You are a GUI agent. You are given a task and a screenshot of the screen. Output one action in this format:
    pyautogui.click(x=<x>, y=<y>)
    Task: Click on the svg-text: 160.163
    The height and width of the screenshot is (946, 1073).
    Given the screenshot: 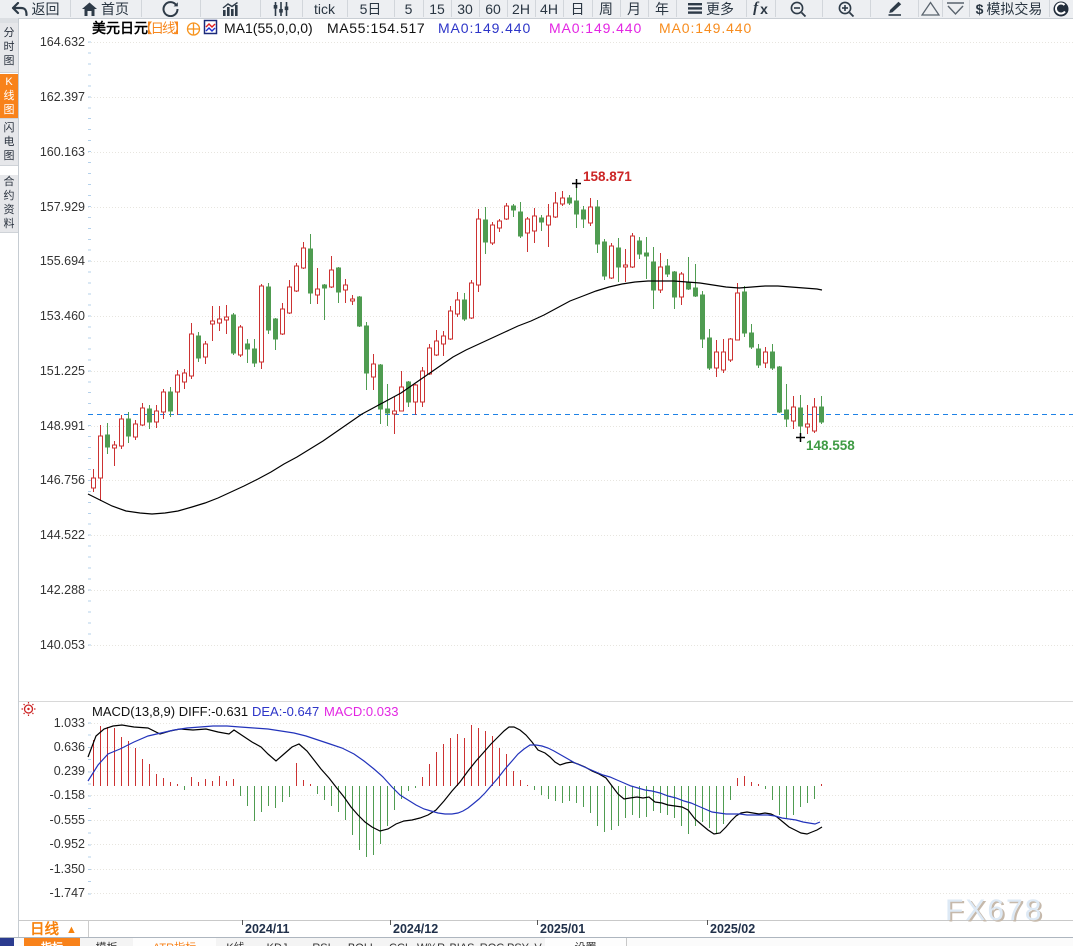 What is the action you would take?
    pyautogui.click(x=62, y=152)
    